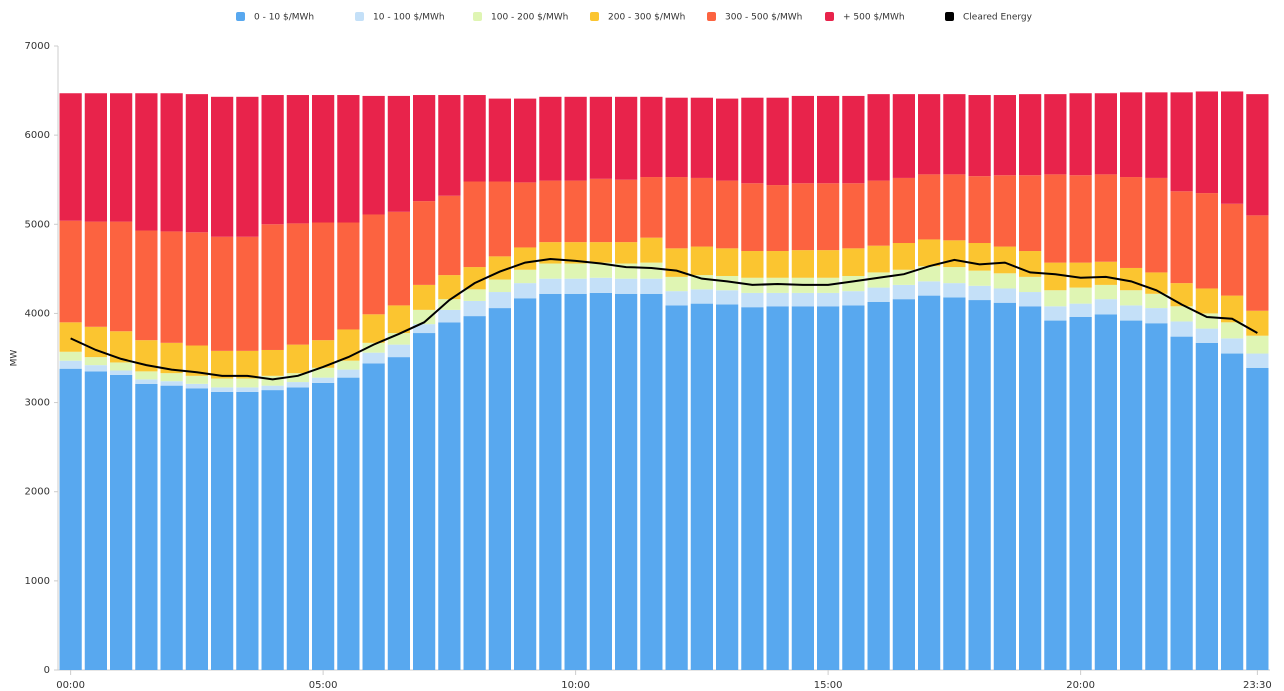  What do you see at coordinates (998, 18) in the screenshot?
I see `legend-label: Cleared Energy` at bounding box center [998, 18].